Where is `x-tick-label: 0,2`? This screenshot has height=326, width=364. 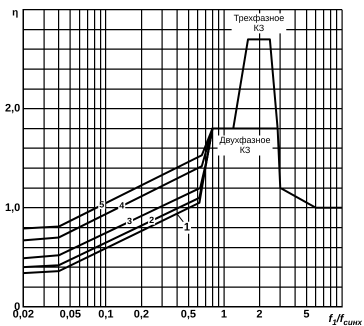
x-tick-label: 0,2 is located at coordinates (142, 314).